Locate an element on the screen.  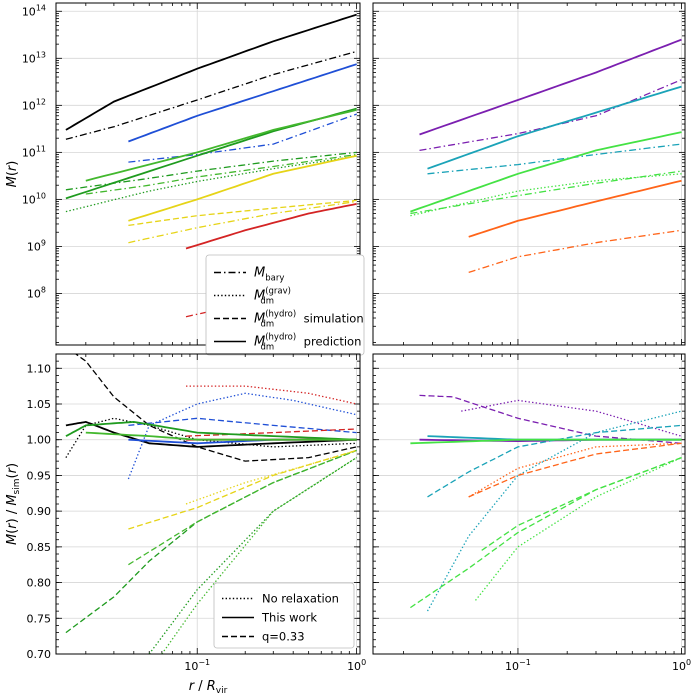
y-tick-label: 10¹² is located at coordinates (34, 104).